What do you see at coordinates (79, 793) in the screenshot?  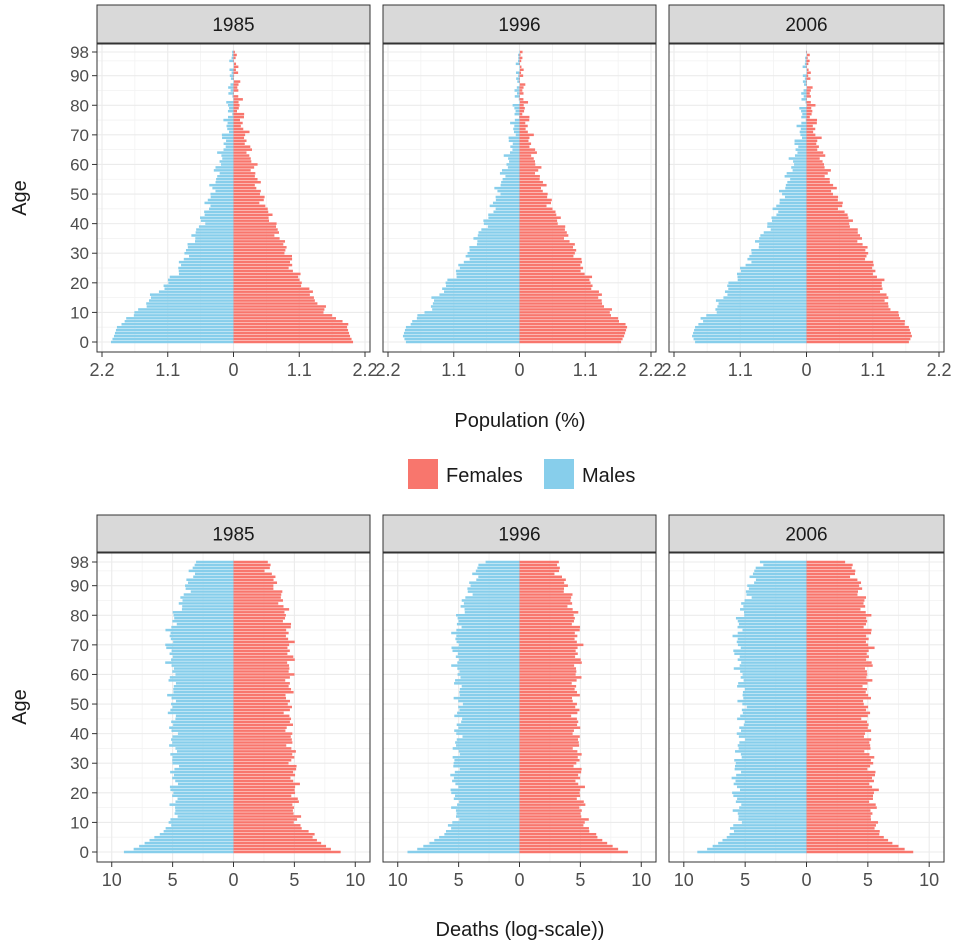 I see `y-tick-label: 20` at bounding box center [79, 793].